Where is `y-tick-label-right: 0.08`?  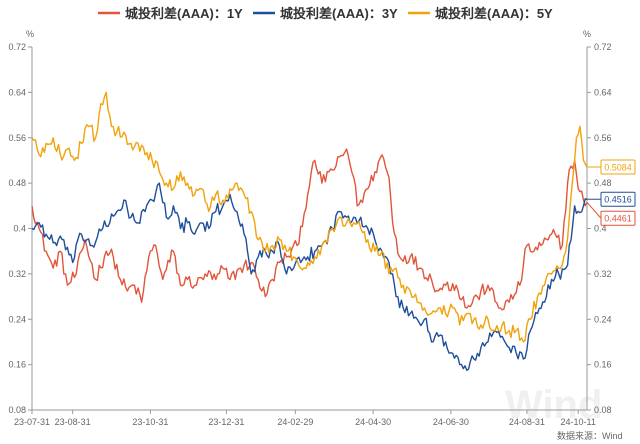 y-tick-label-right: 0.08 is located at coordinates (603, 410).